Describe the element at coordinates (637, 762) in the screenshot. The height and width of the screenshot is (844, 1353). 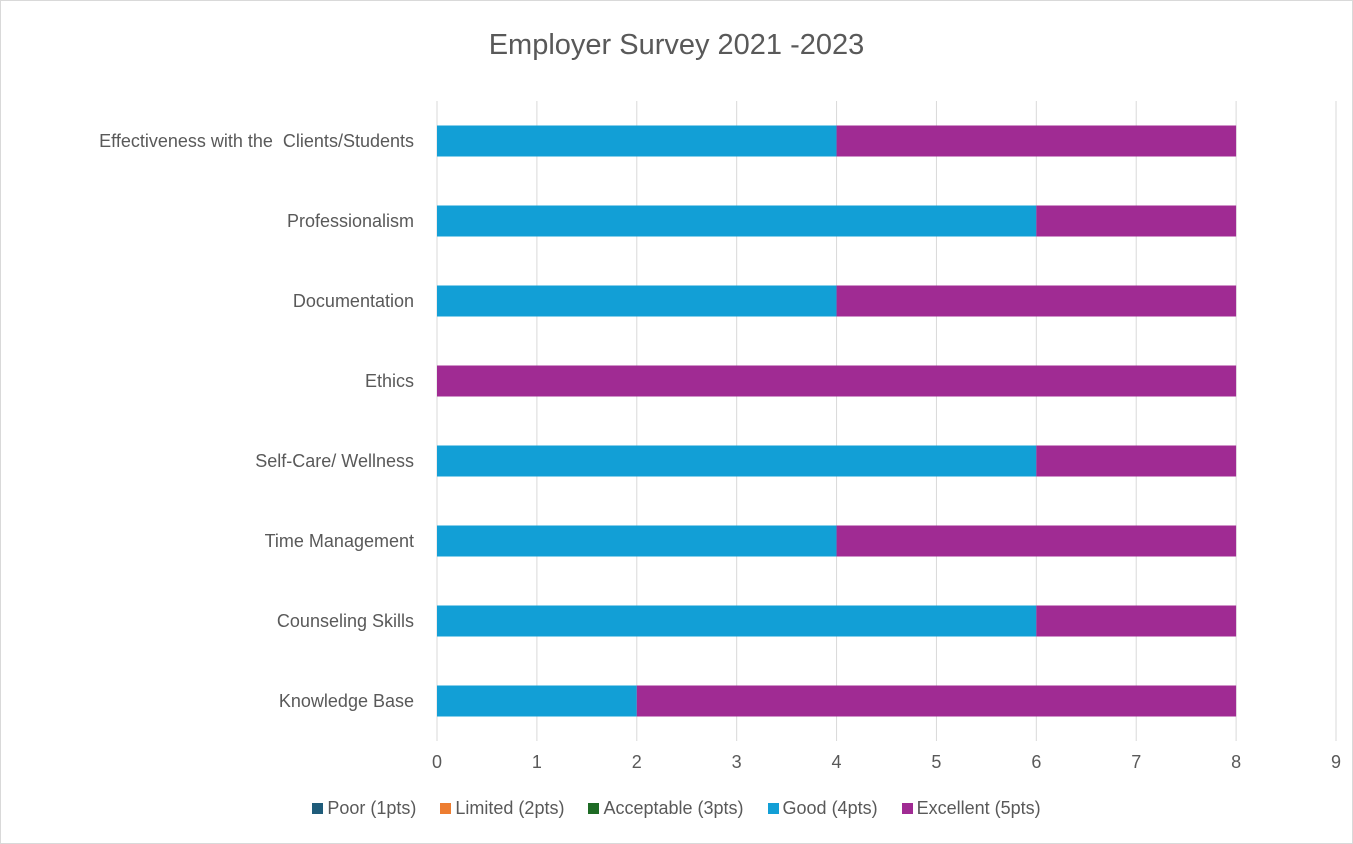
I see `x-tick-label: 2` at that location.